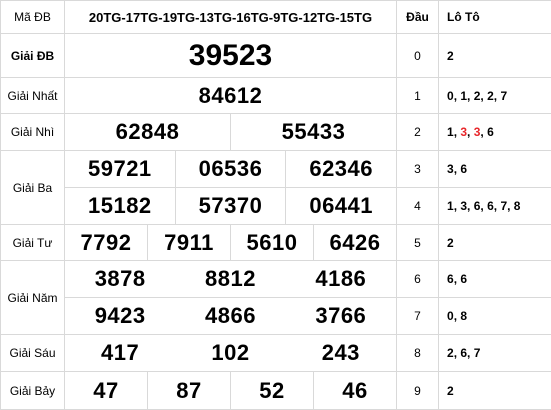 The width and height of the screenshot is (551, 410). Describe the element at coordinates (355, 243) in the screenshot. I see `prize-number-g4-4: 6426` at that location.